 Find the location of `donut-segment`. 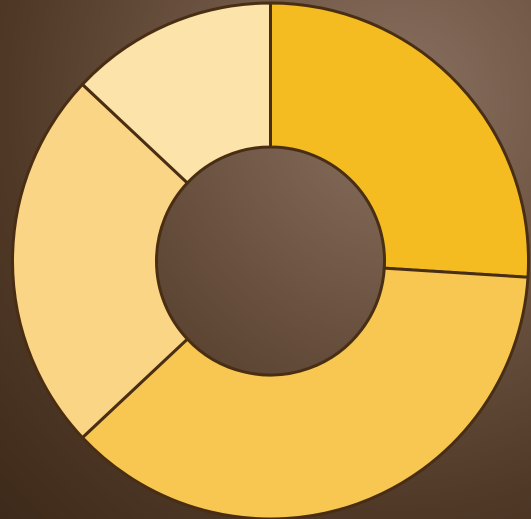

donut-segment is located at coordinates (176, 93).